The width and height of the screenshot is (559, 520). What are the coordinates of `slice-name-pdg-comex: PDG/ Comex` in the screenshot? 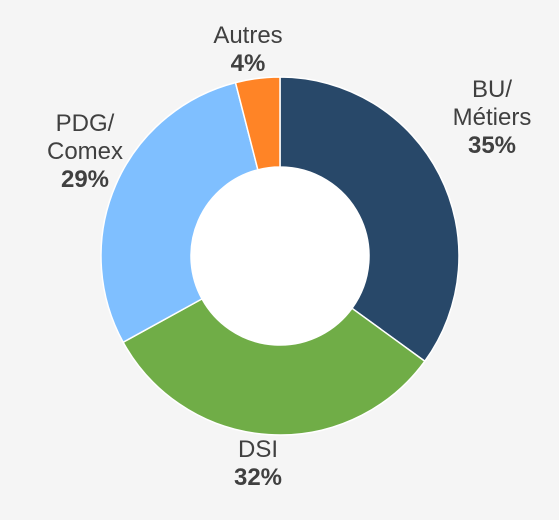 It's located at (85, 138).